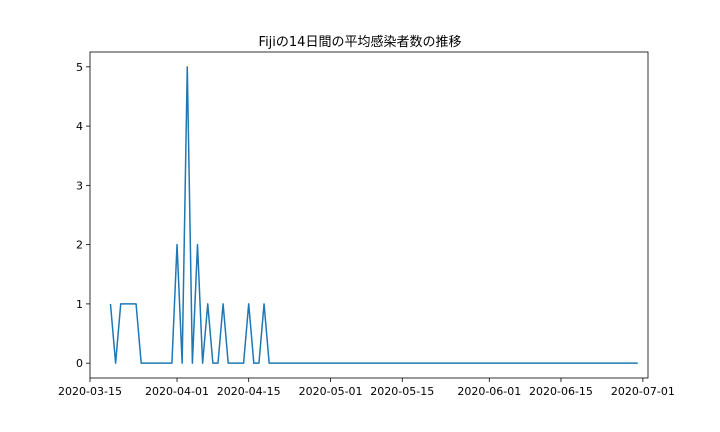 The height and width of the screenshot is (432, 720). I want to click on x-tick-label: 2020-03-15, so click(90, 391).